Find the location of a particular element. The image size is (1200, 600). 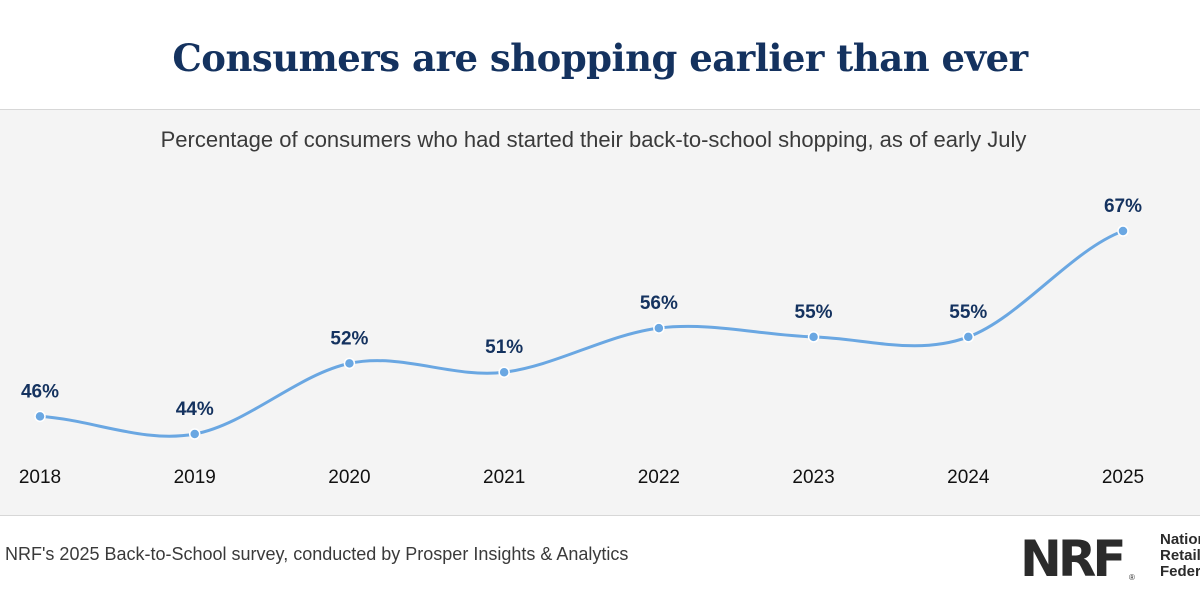

logo-registered-mark: ® is located at coordinates (1132, 577).